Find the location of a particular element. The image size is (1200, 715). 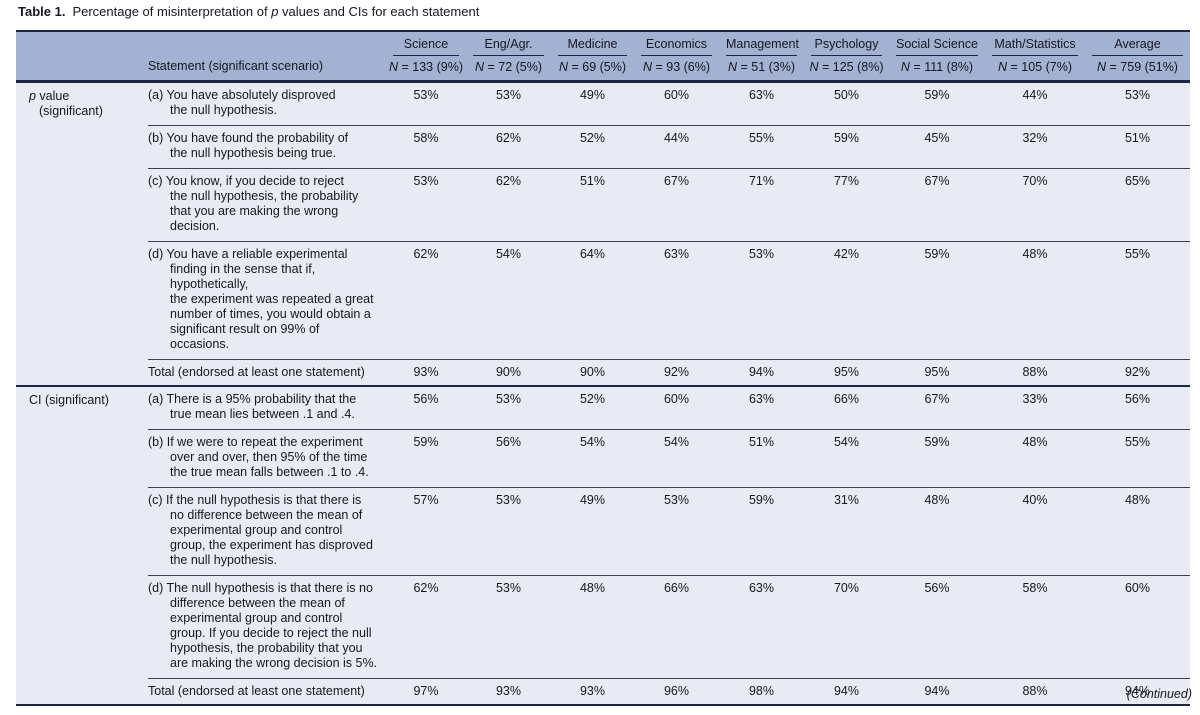

value-cell: 33% is located at coordinates (1035, 399).